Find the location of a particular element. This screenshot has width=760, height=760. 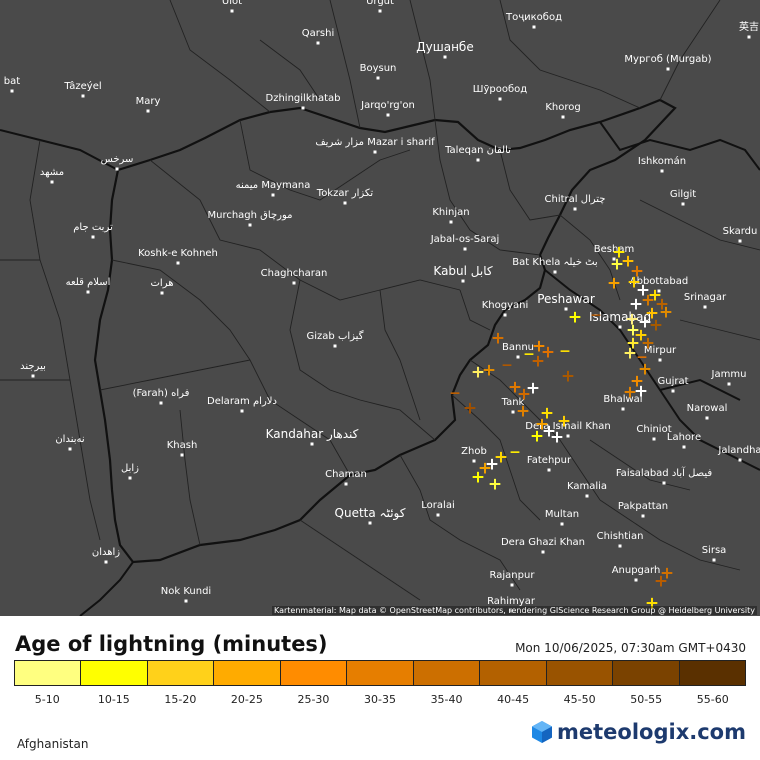

city-label: نه‌بندان is located at coordinates (70, 439).